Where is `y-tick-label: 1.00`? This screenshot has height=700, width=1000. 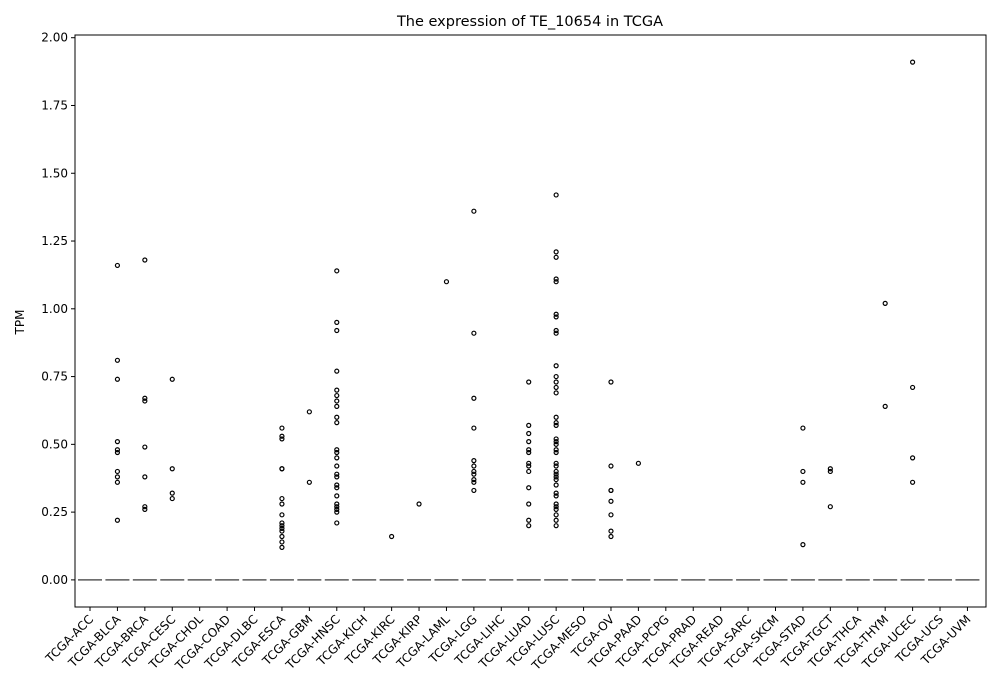 y-tick-label: 1.00 is located at coordinates (54, 309).